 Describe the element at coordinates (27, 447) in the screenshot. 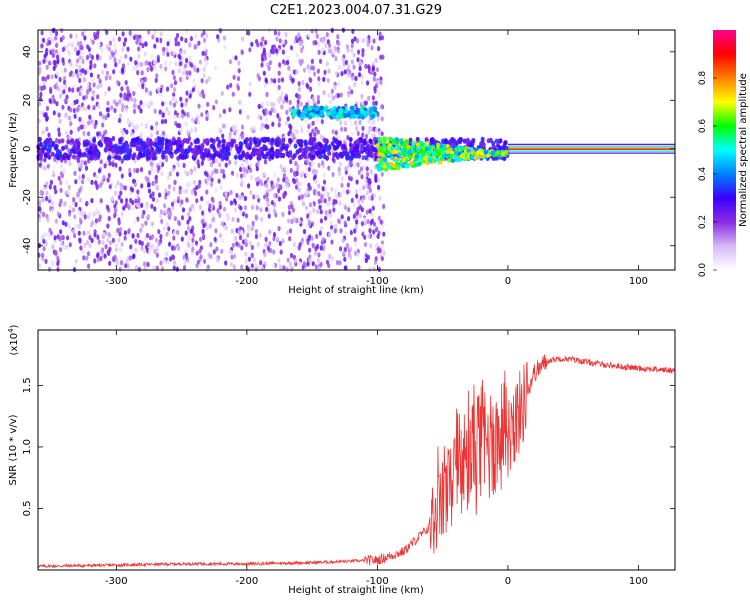

I see `y-tick-label: 1.0` at that location.